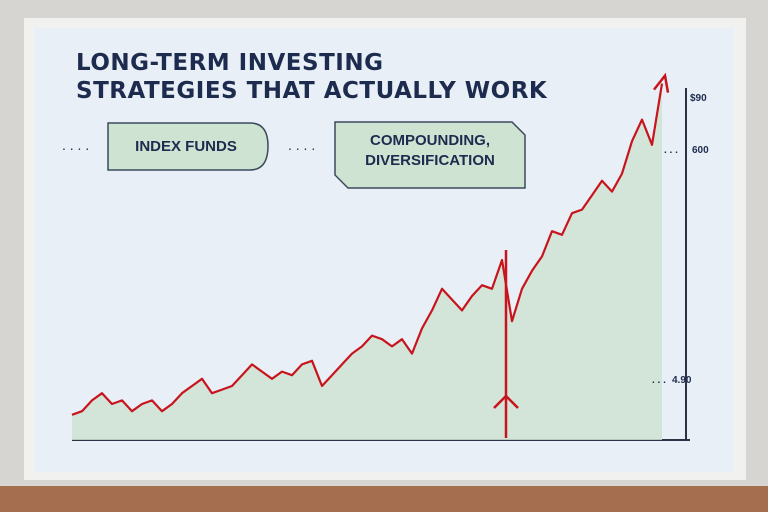 Image resolution: width=768 pixels, height=512 pixels. What do you see at coordinates (229, 63) in the screenshot?
I see `title-line: LONG-TERM INVESTING` at bounding box center [229, 63].